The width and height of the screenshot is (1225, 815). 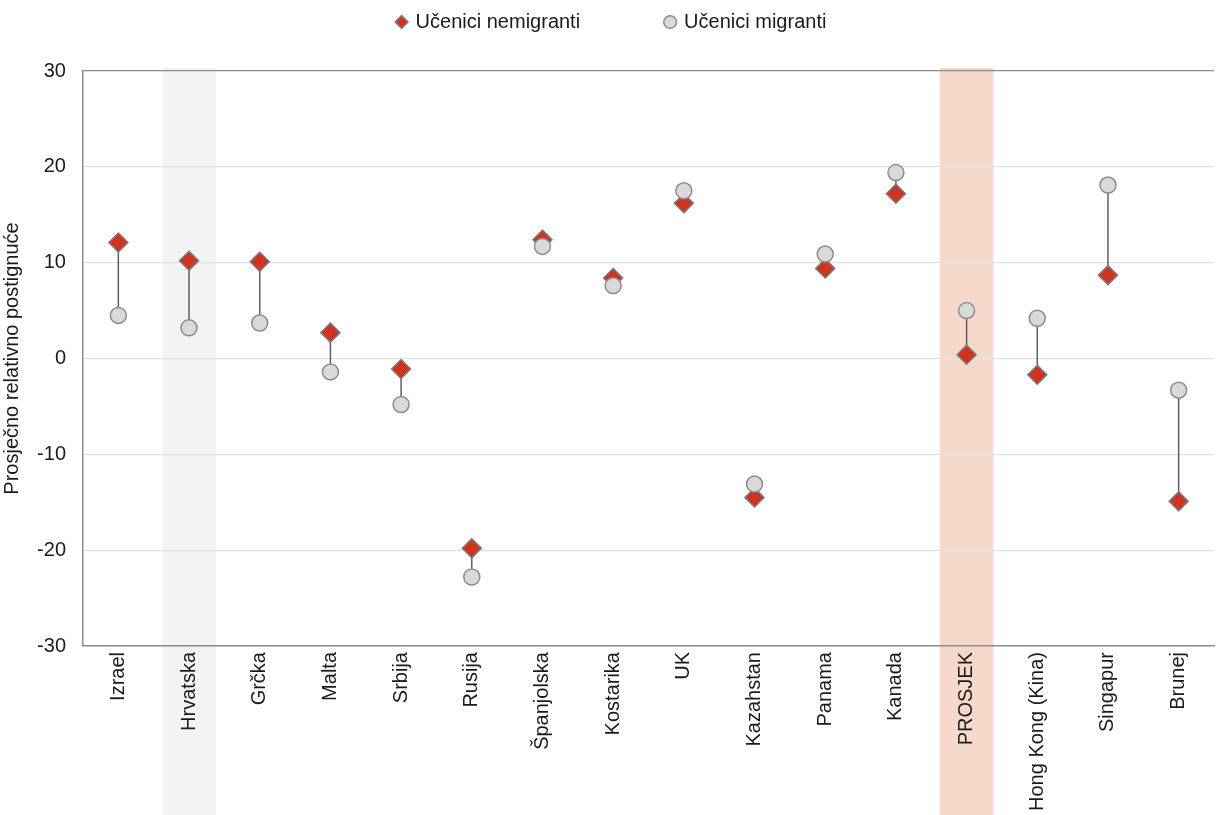 I want to click on legend-label: Učenici nemigranti, so click(x=498, y=20).